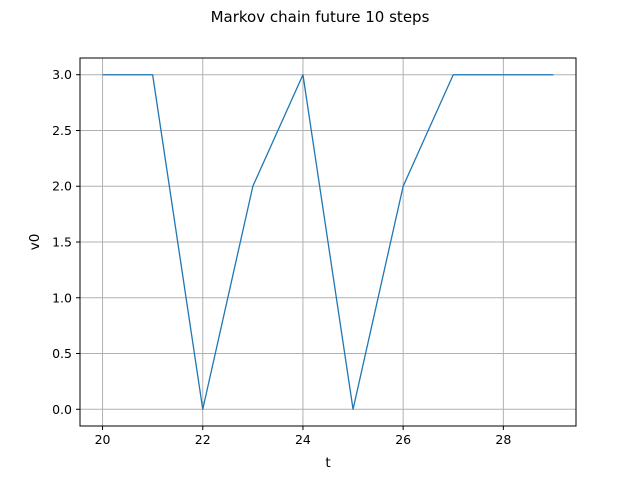 This screenshot has height=480, width=640. Describe the element at coordinates (327, 463) in the screenshot. I see `x-axis-label: t` at that location.